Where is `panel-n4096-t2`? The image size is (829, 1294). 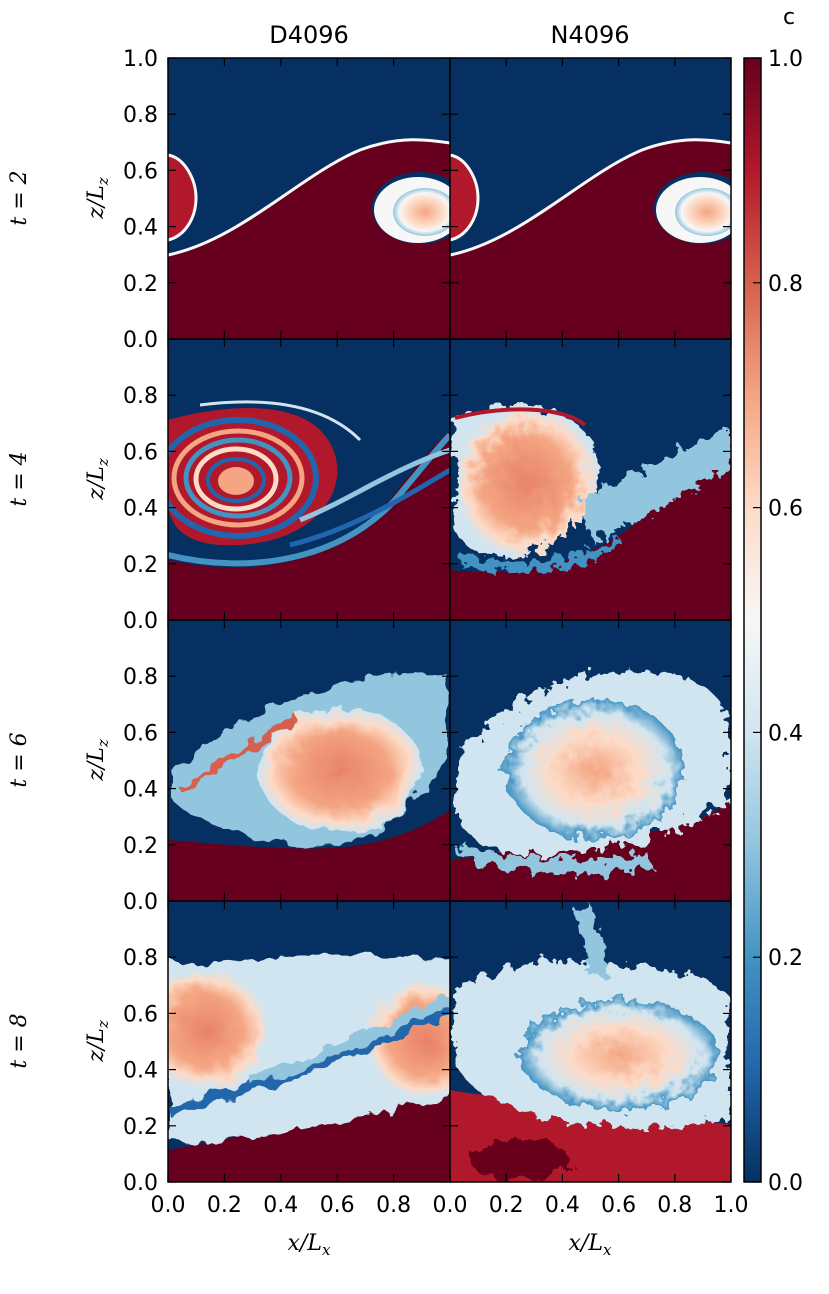 panel-n4096-t2 is located at coordinates (590, 198).